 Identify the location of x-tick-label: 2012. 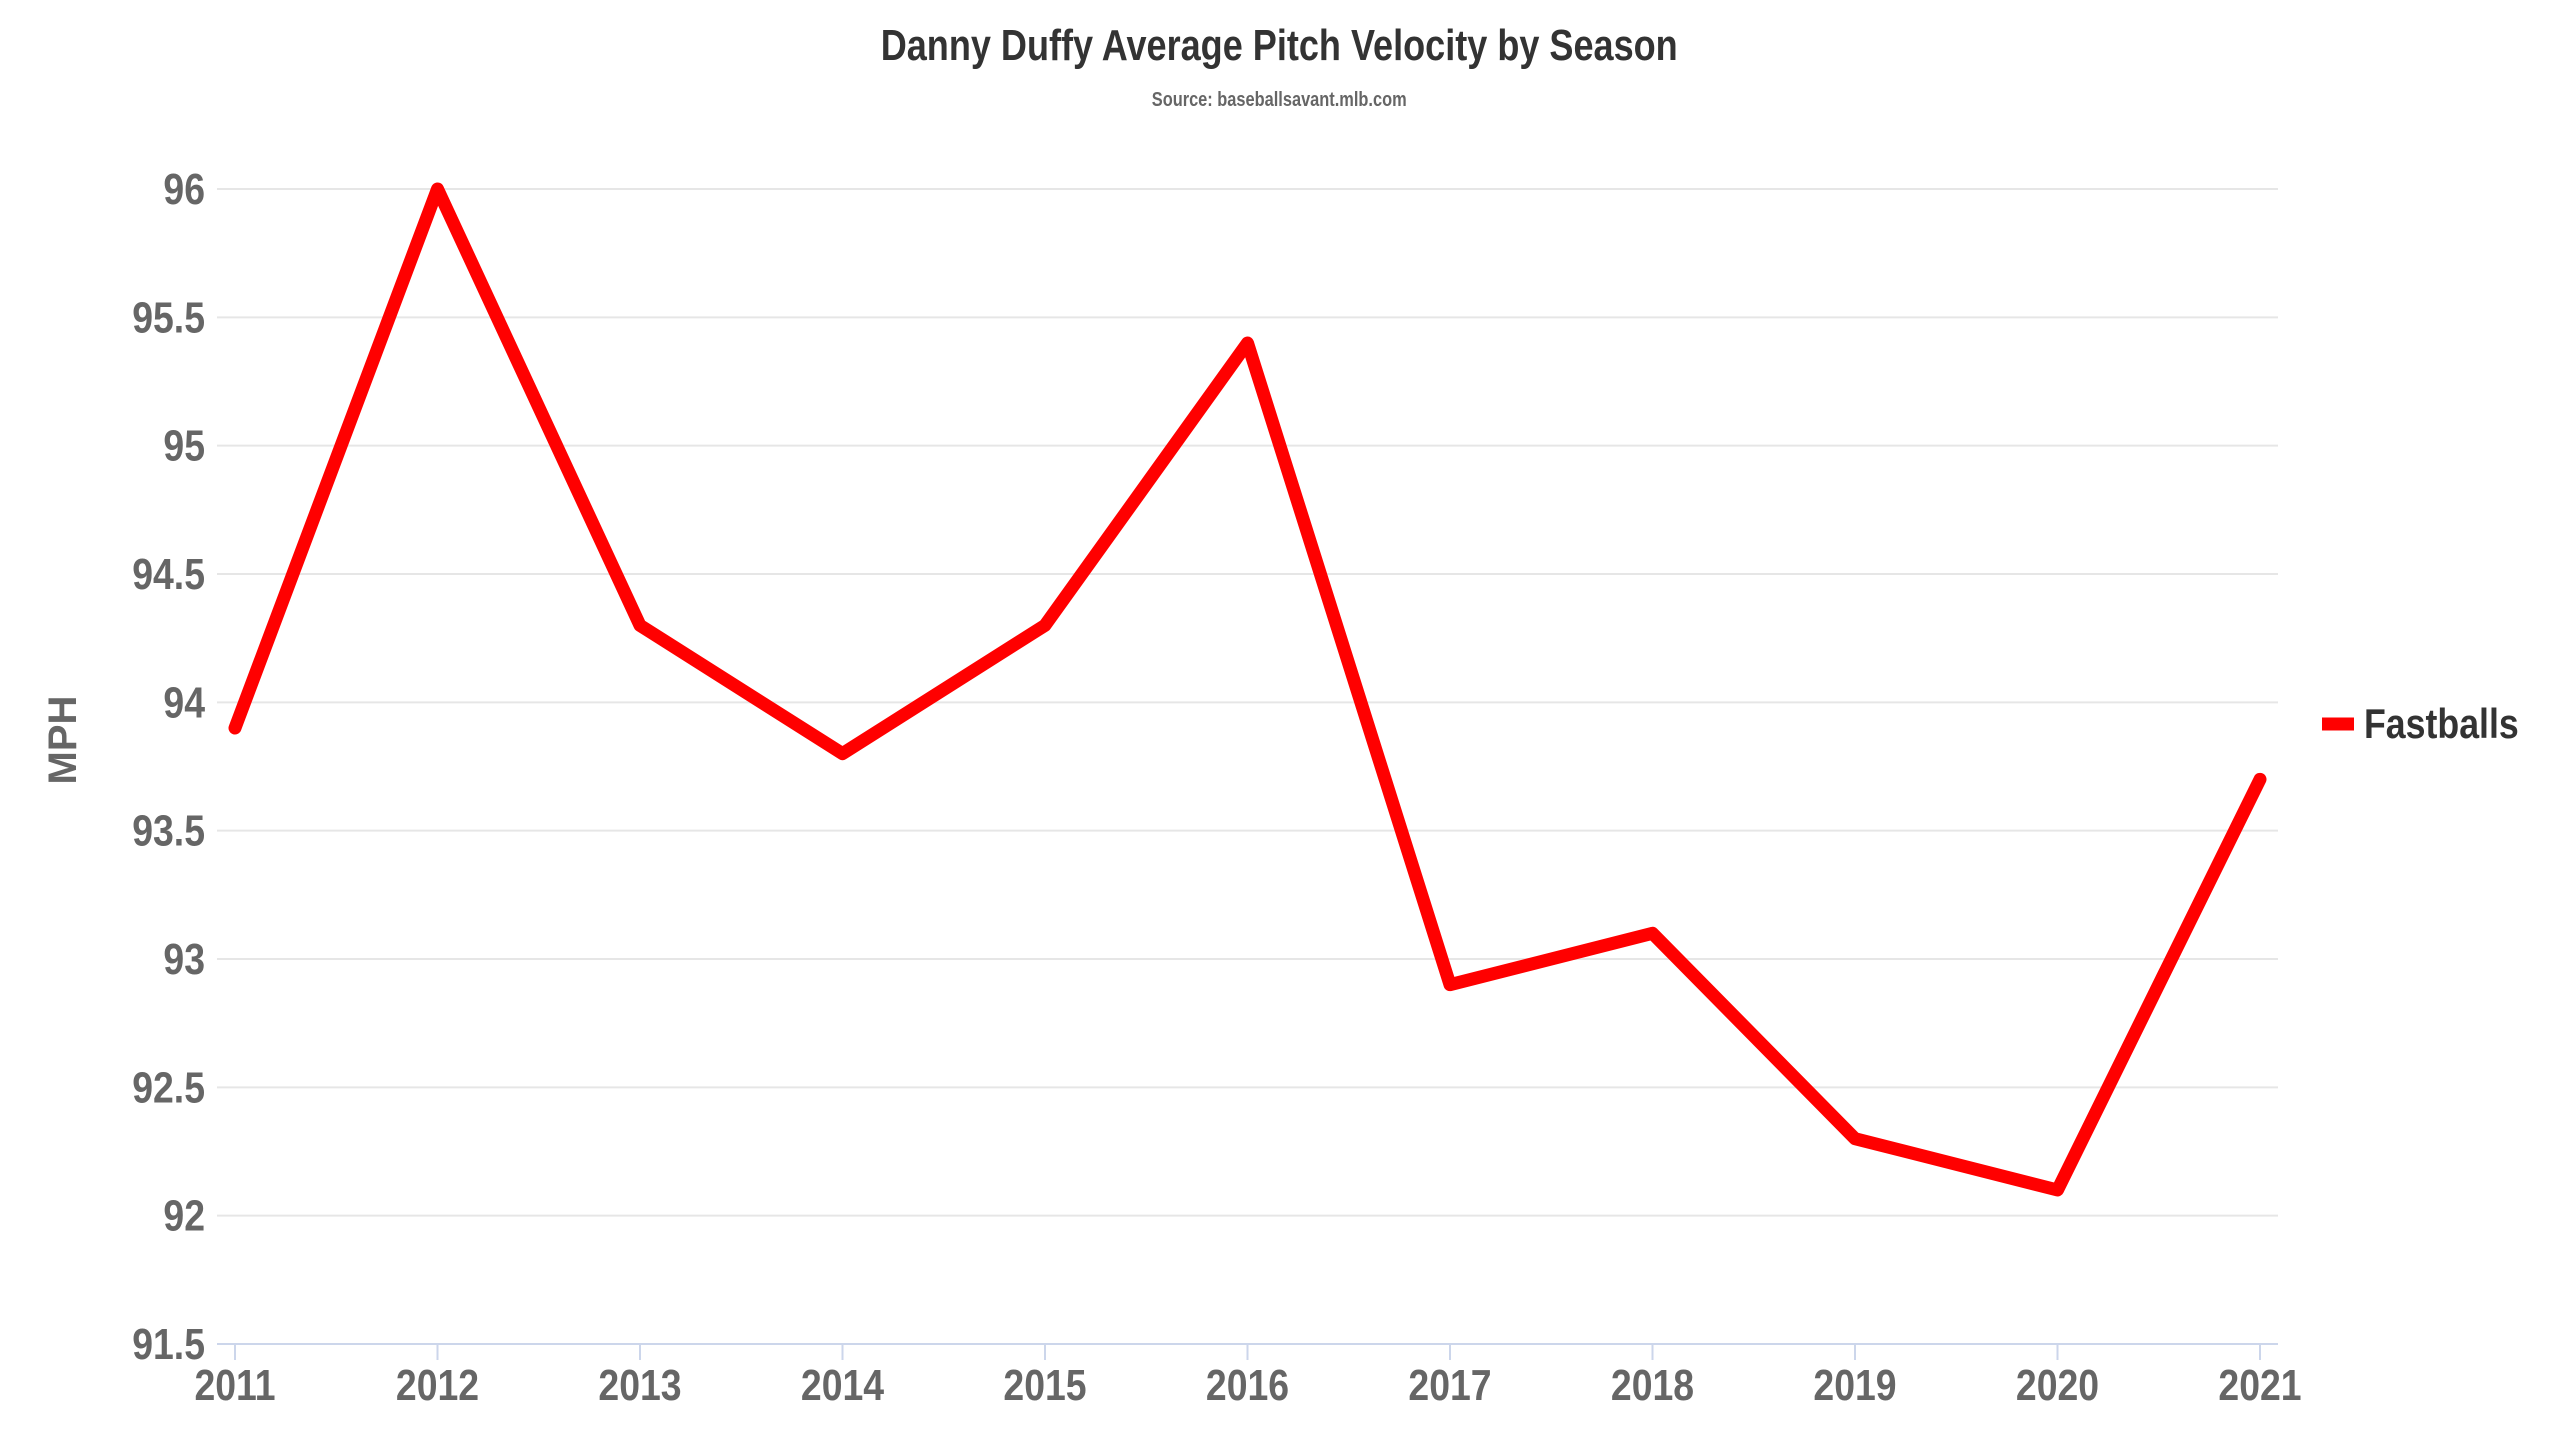
(437, 1385).